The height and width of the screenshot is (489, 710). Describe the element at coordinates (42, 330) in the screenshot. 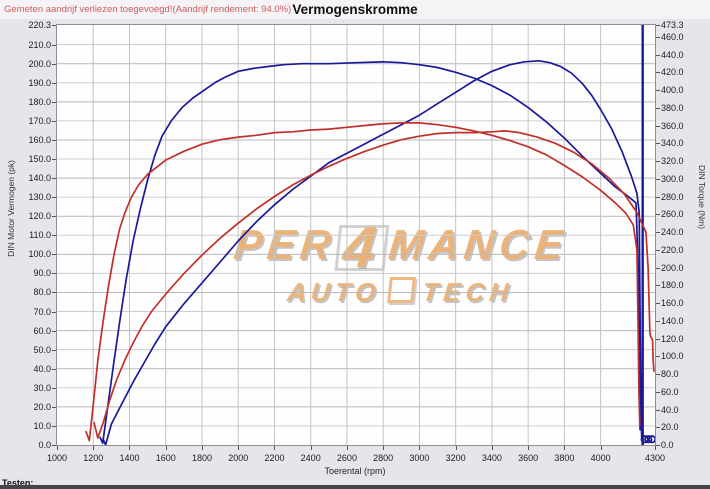

I see `y-left-tick-label: 60.0` at that location.